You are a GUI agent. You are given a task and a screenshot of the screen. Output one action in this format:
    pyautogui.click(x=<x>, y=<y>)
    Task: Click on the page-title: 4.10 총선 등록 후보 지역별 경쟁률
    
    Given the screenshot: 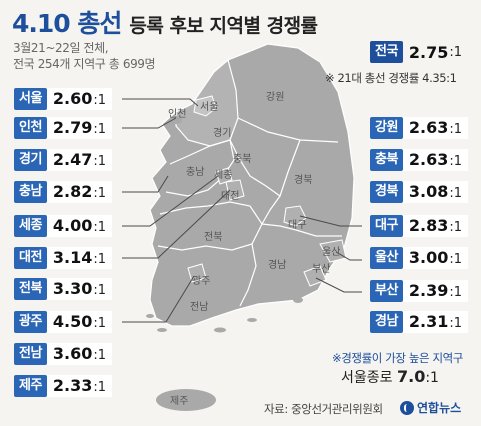 What is the action you would take?
    pyautogui.click(x=165, y=22)
    